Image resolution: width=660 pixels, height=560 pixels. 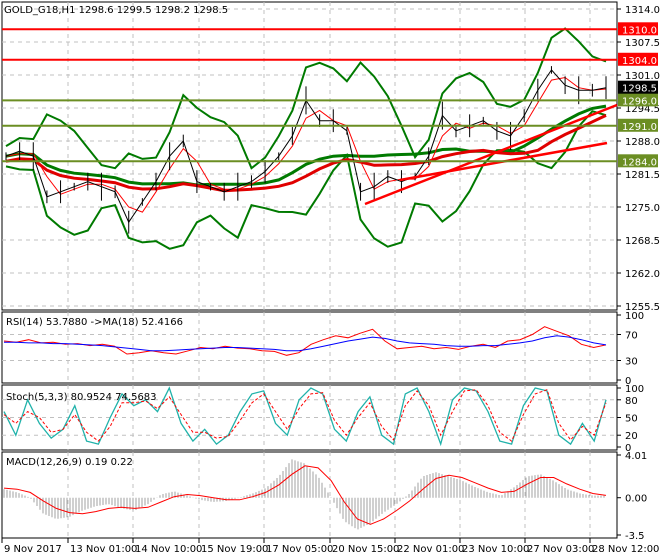 I want to click on stoch-signal-line, so click(x=305, y=415).